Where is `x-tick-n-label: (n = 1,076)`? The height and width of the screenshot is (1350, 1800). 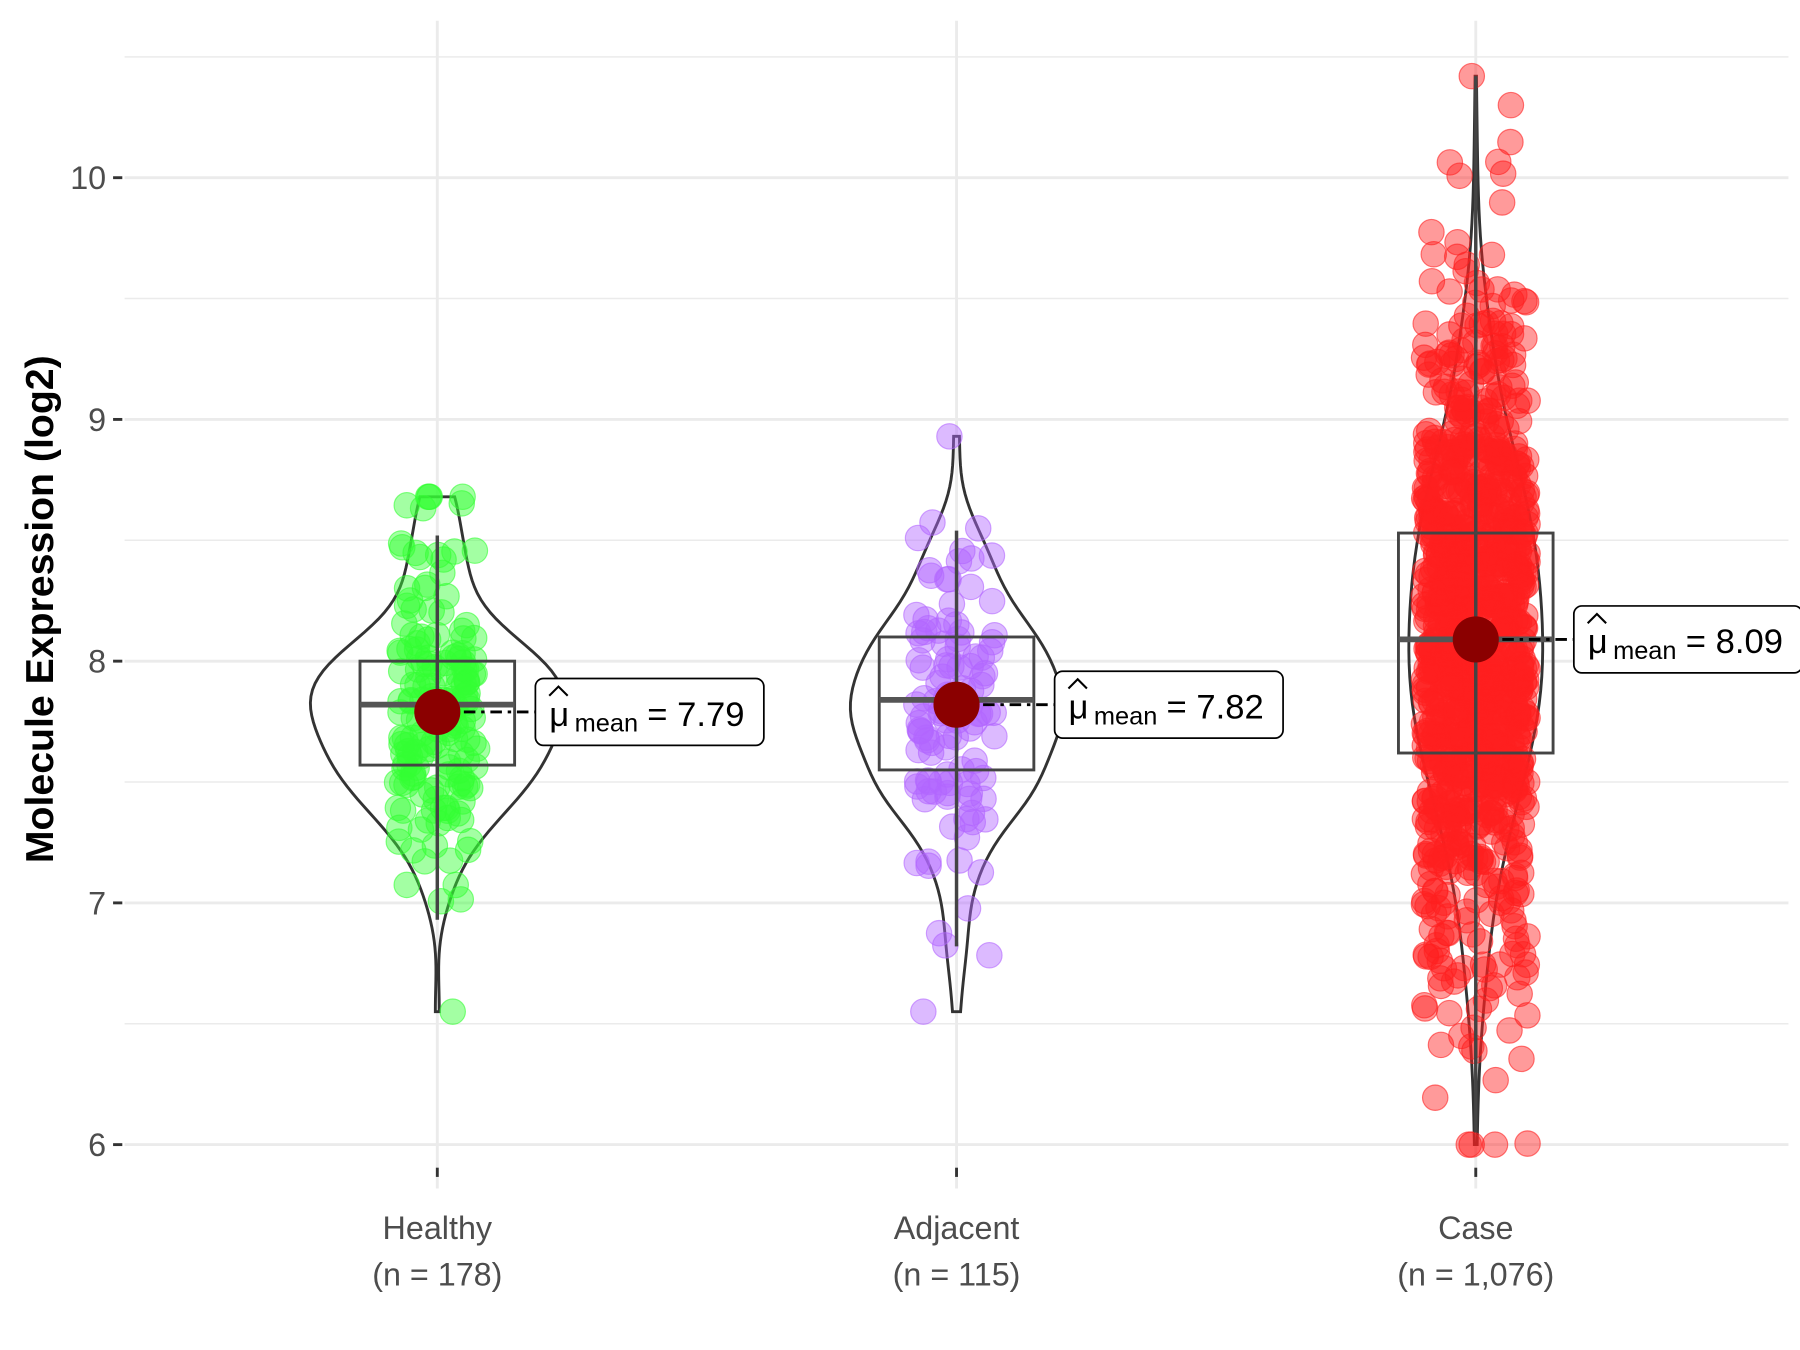
x-tick-n-label: (n = 1,076) is located at coordinates (1475, 1274).